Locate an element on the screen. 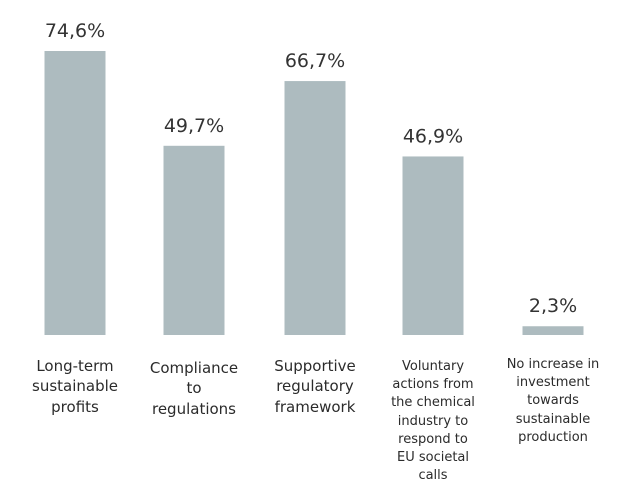 This screenshot has width=632, height=502. category-label-line: regulations is located at coordinates (193, 408).